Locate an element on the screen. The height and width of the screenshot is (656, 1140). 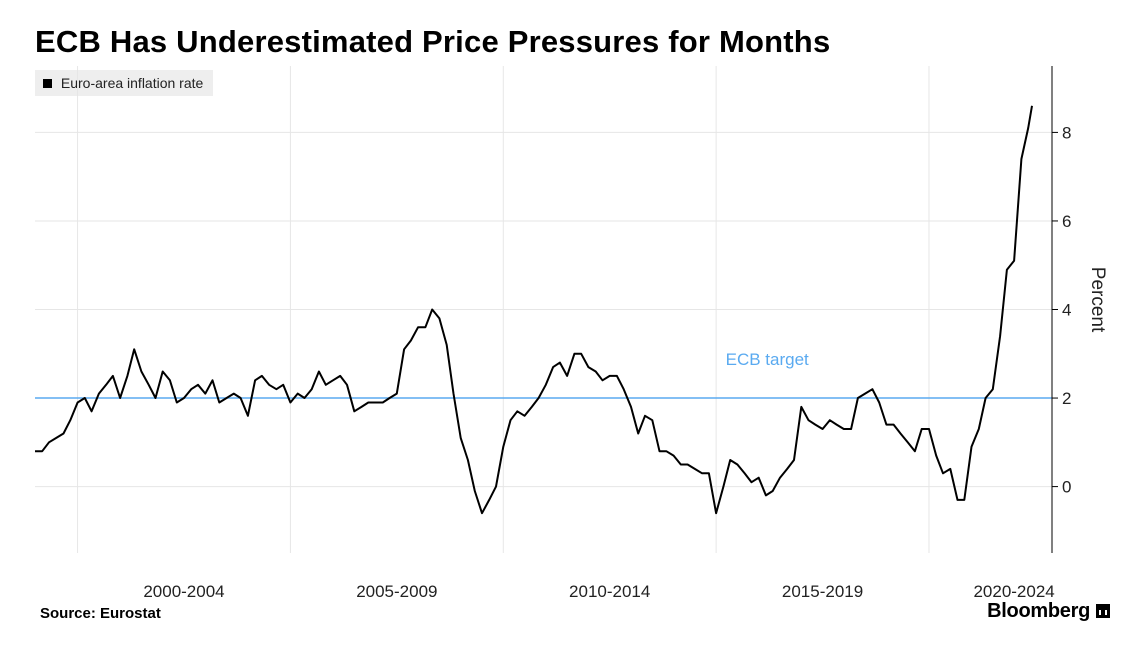
x-tick-label: 2015-2019 is located at coordinates (822, 591).